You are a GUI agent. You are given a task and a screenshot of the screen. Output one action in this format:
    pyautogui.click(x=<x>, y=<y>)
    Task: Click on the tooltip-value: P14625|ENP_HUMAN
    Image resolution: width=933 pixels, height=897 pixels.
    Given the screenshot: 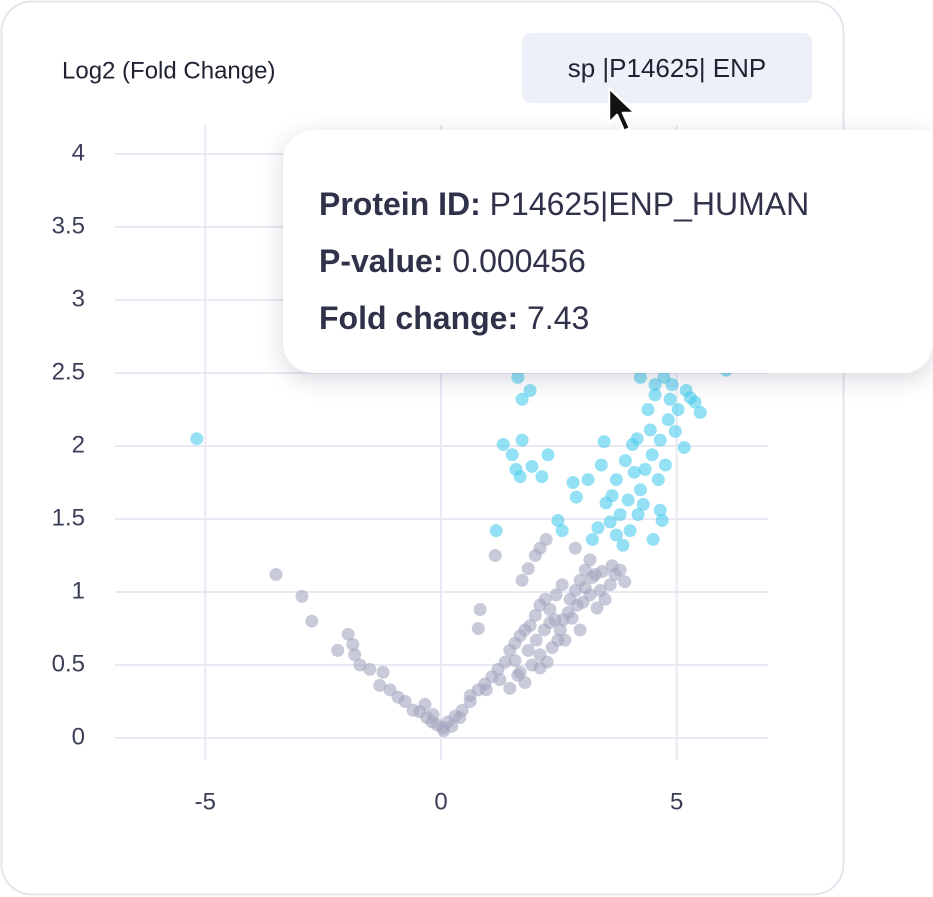 What is the action you would take?
    pyautogui.click(x=649, y=204)
    